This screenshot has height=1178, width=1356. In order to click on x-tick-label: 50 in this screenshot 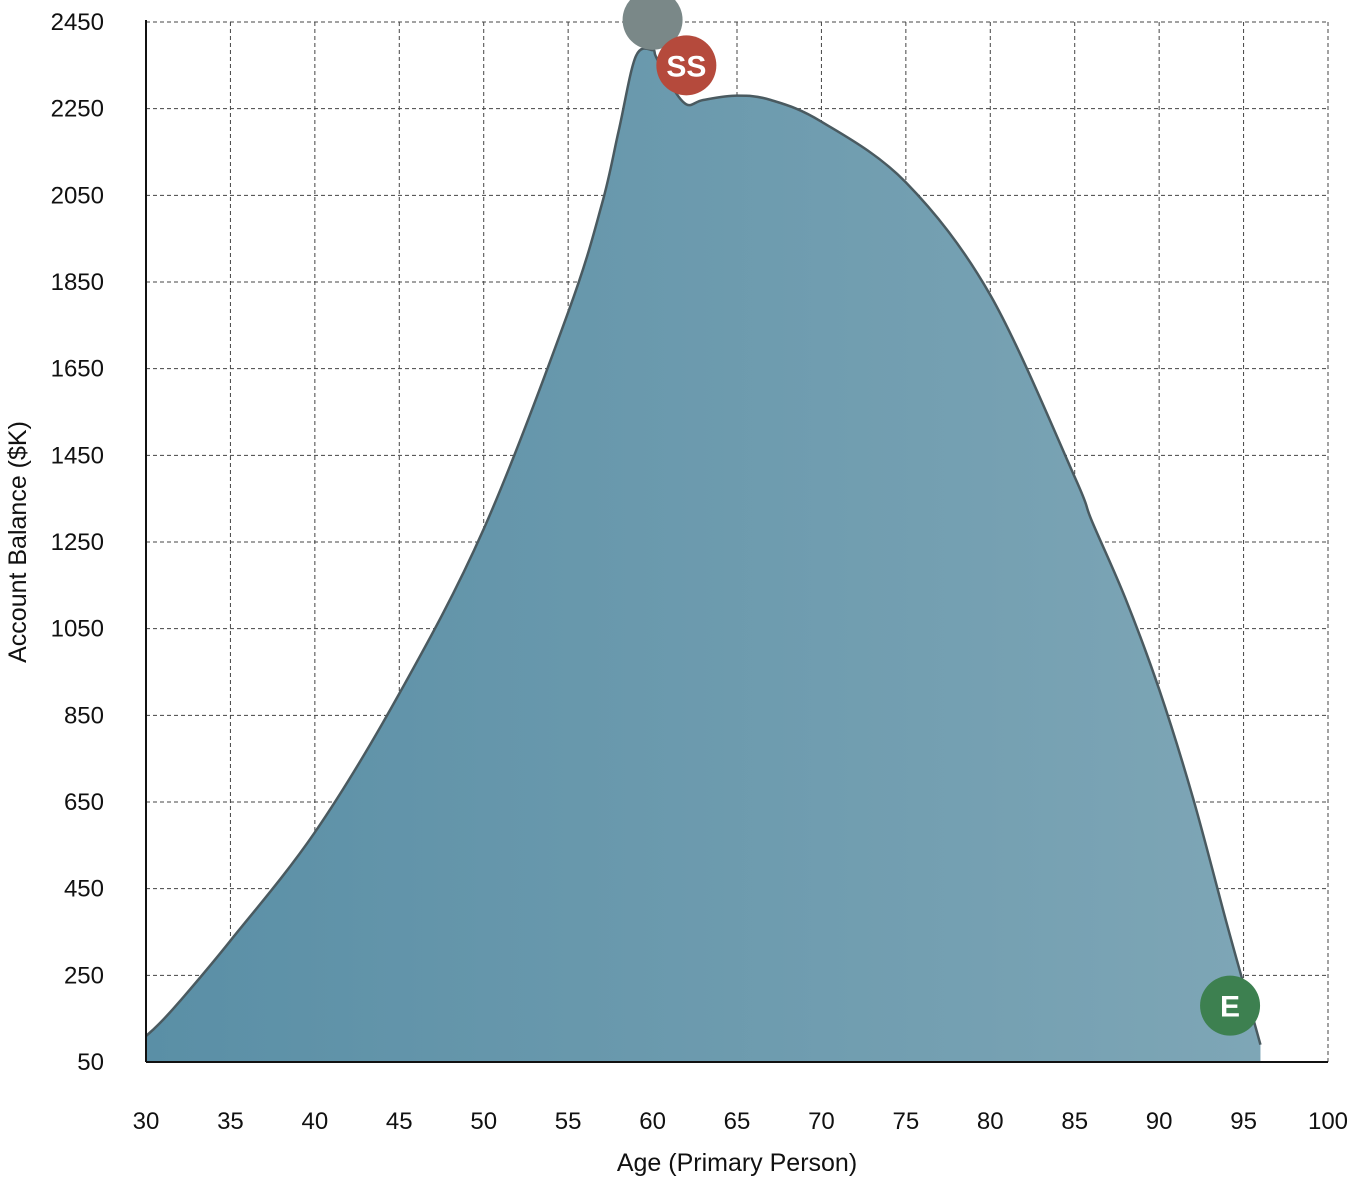, I will do `click(483, 1121)`.